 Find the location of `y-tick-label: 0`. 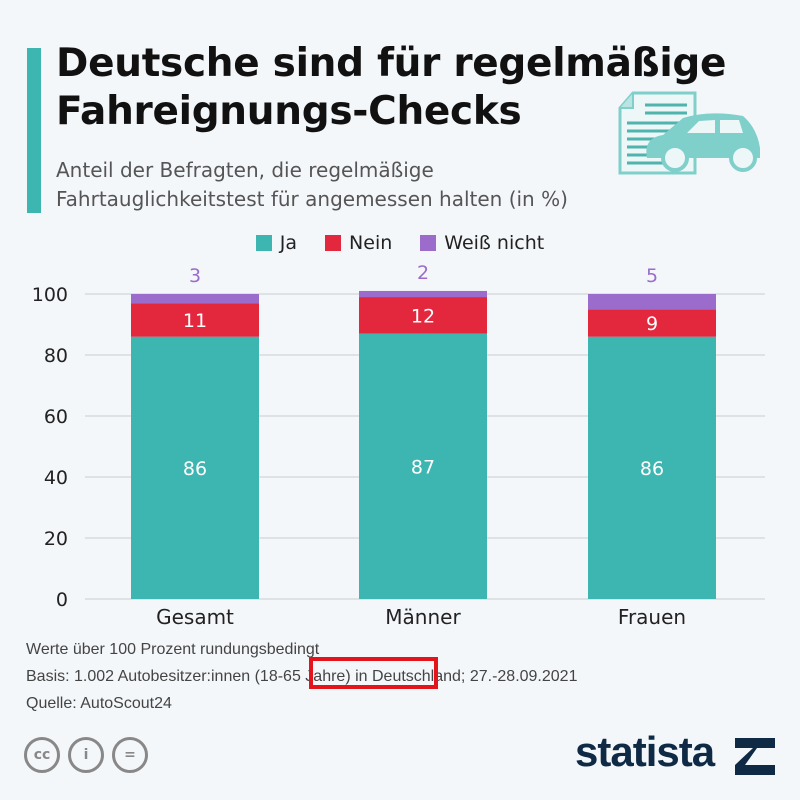

y-tick-label: 0 is located at coordinates (62, 600).